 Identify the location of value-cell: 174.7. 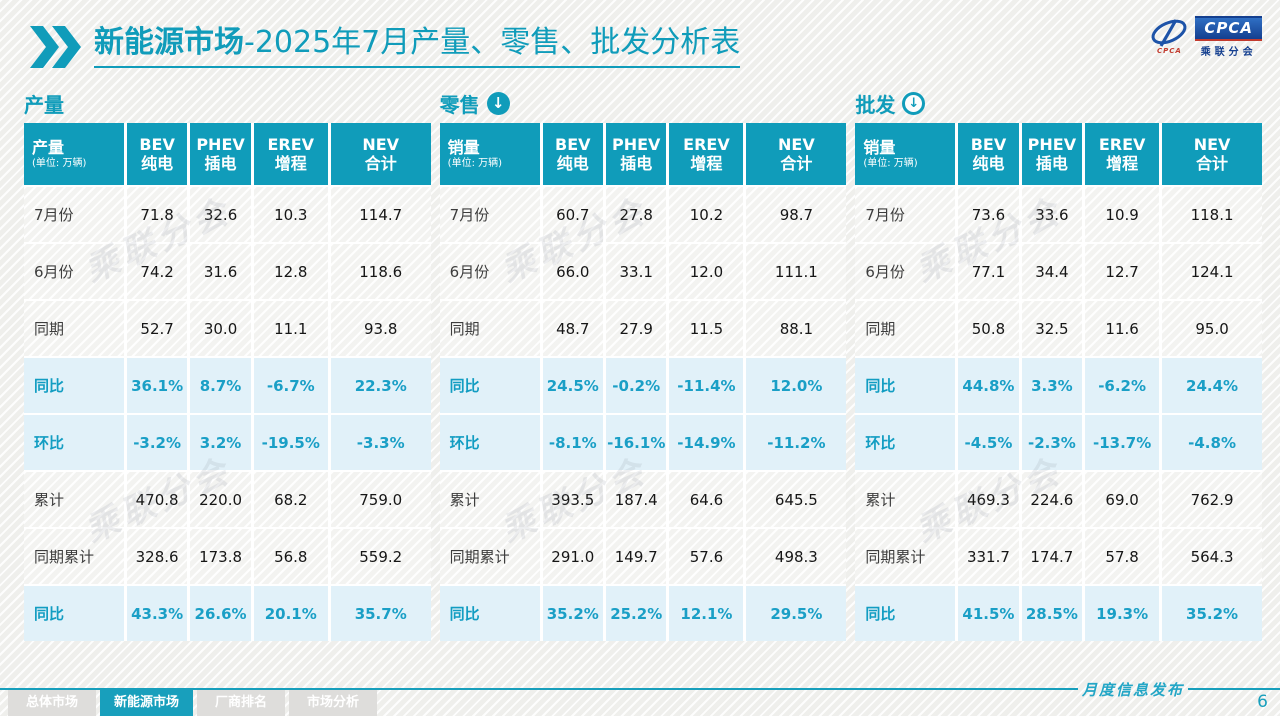
(1052, 556).